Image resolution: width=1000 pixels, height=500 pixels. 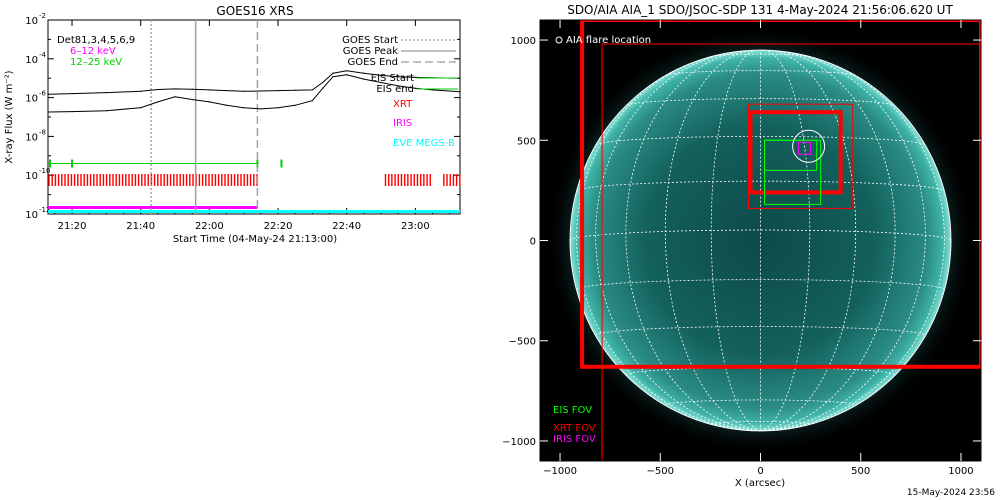 I want to click on eis-fov-box, so click(x=791, y=155).